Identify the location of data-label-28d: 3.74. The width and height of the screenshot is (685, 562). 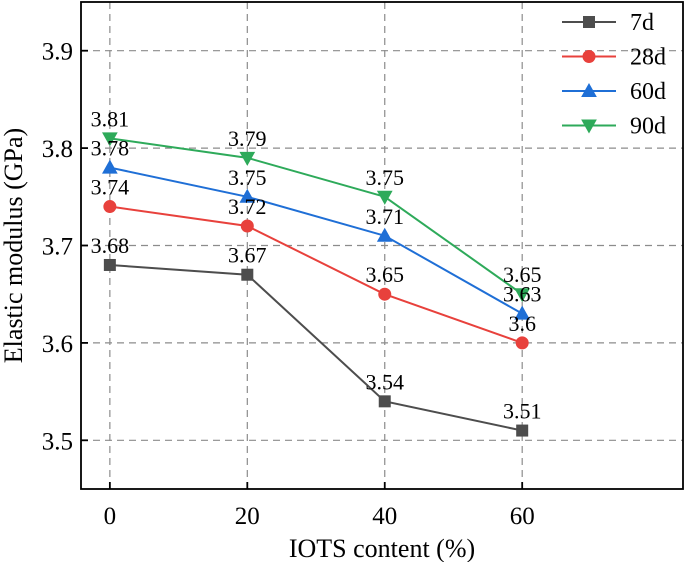
(110, 187).